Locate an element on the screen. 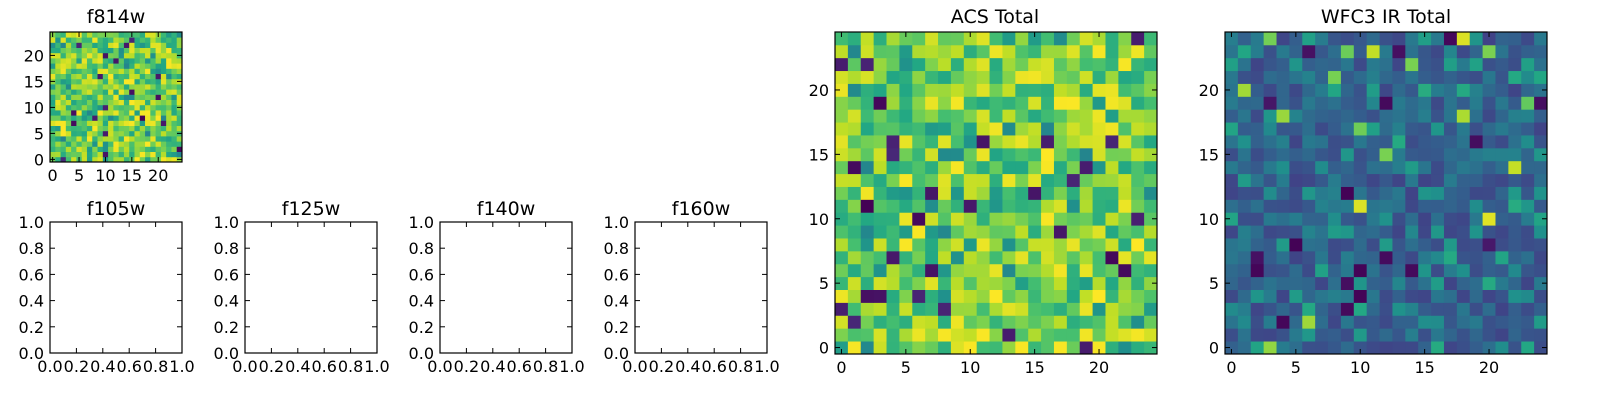 Image resolution: width=1600 pixels, height=400 pixels. x-tick-label: 0.6 is located at coordinates (518, 366).